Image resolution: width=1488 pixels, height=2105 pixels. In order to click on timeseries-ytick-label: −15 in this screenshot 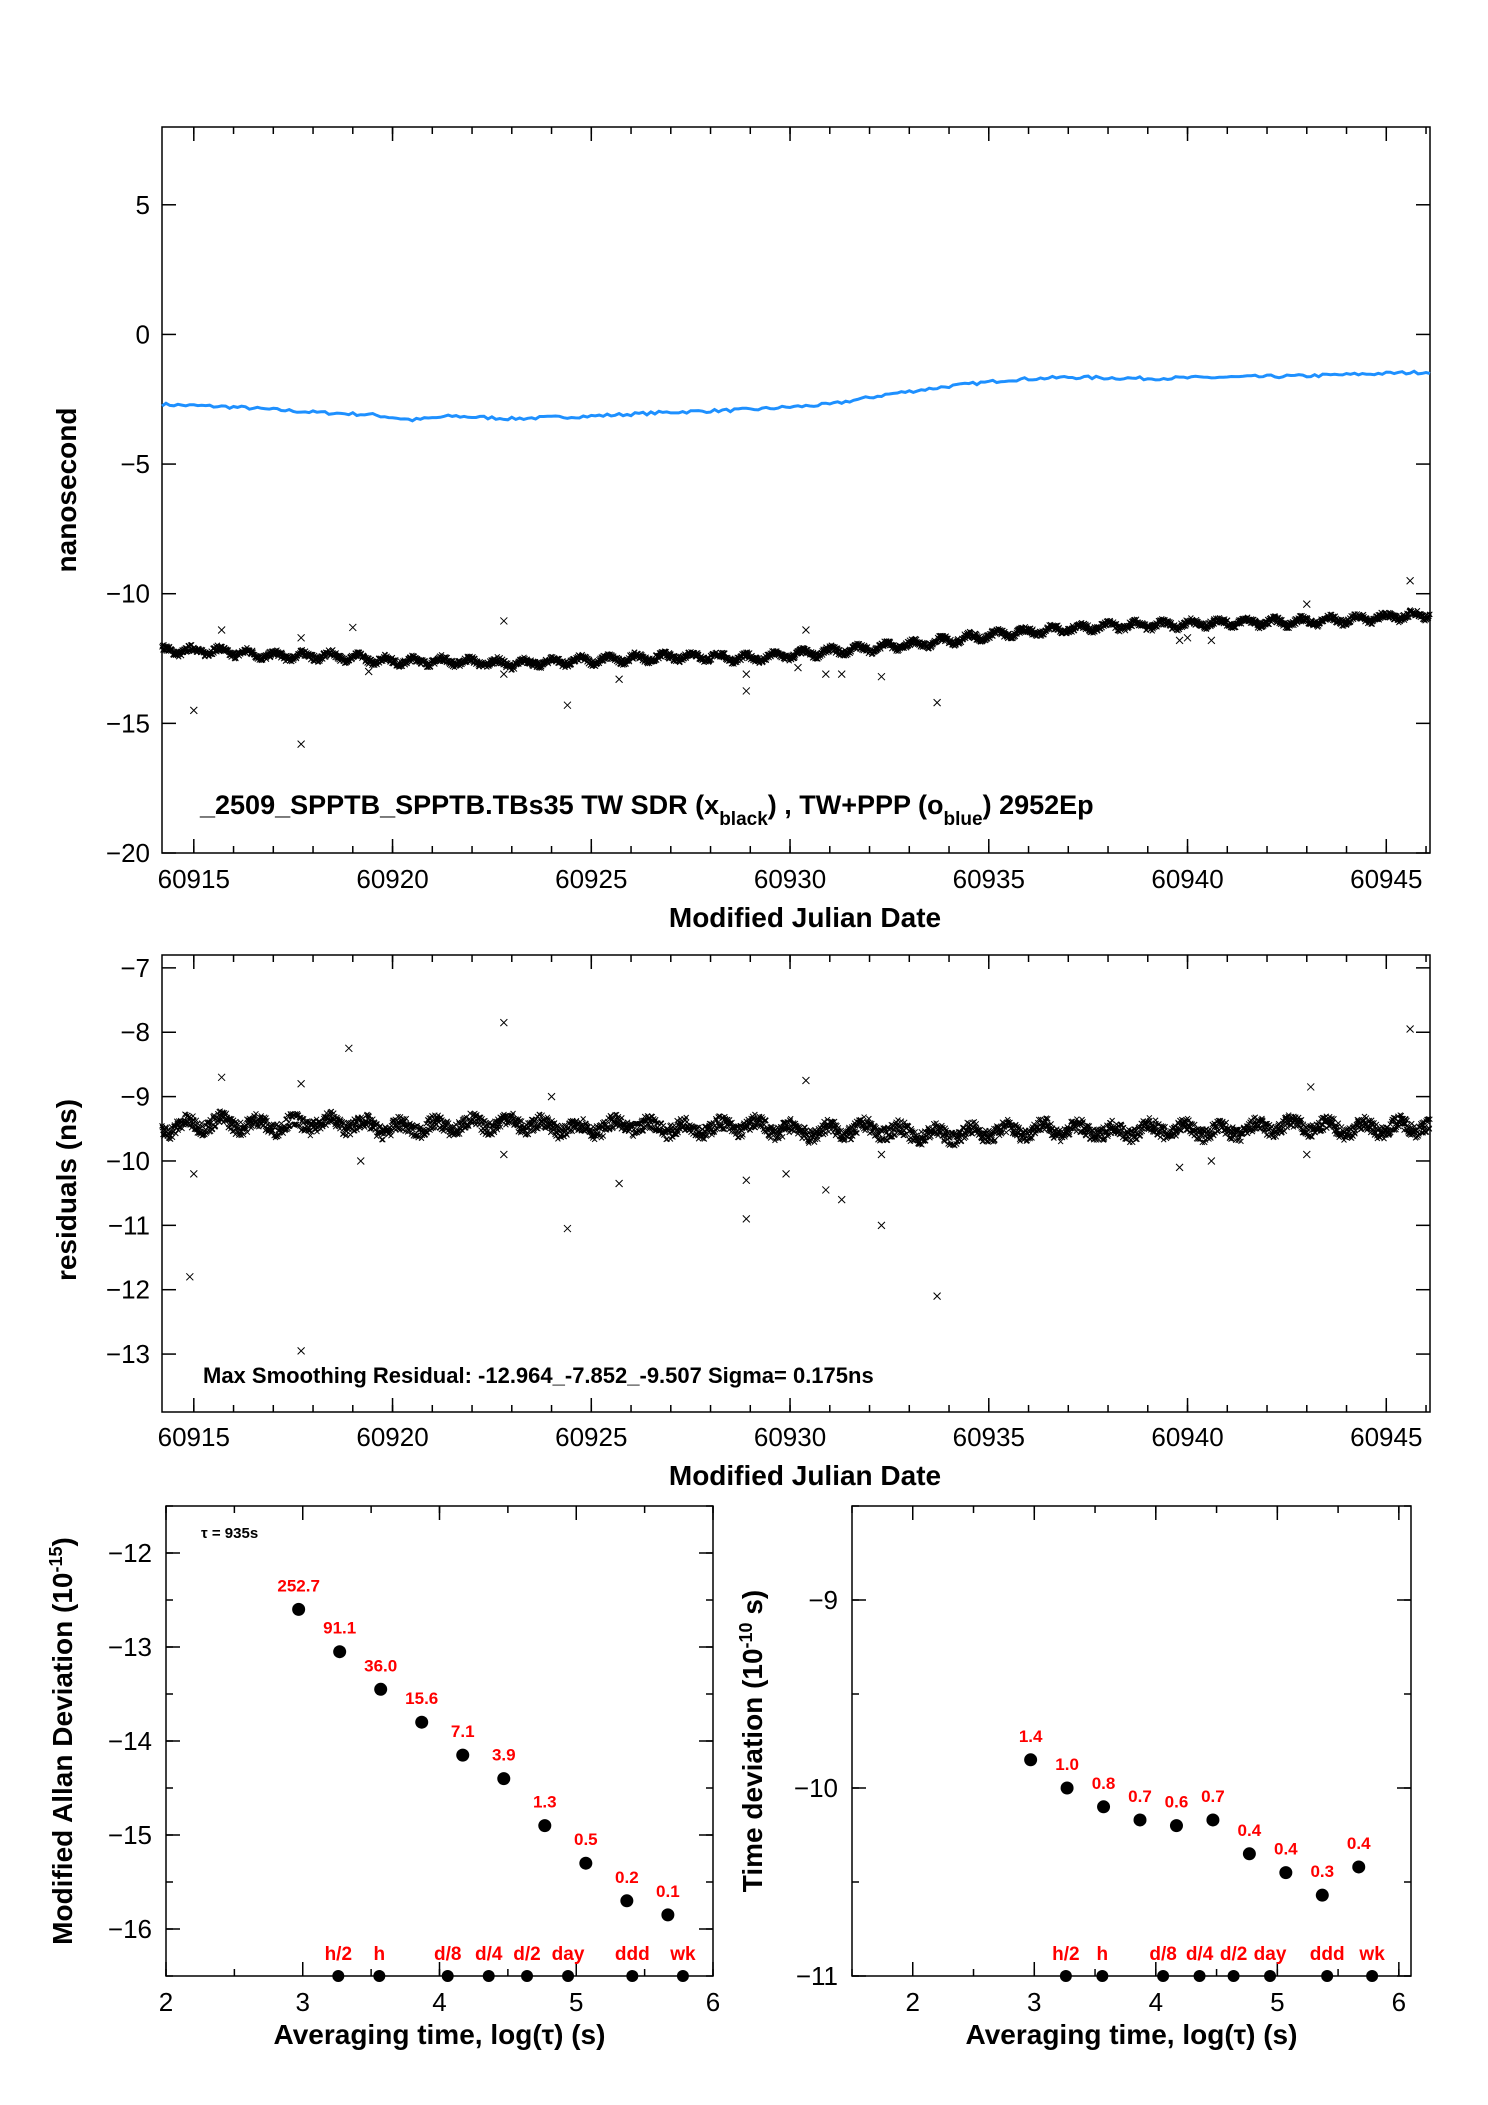, I will do `click(128, 723)`.